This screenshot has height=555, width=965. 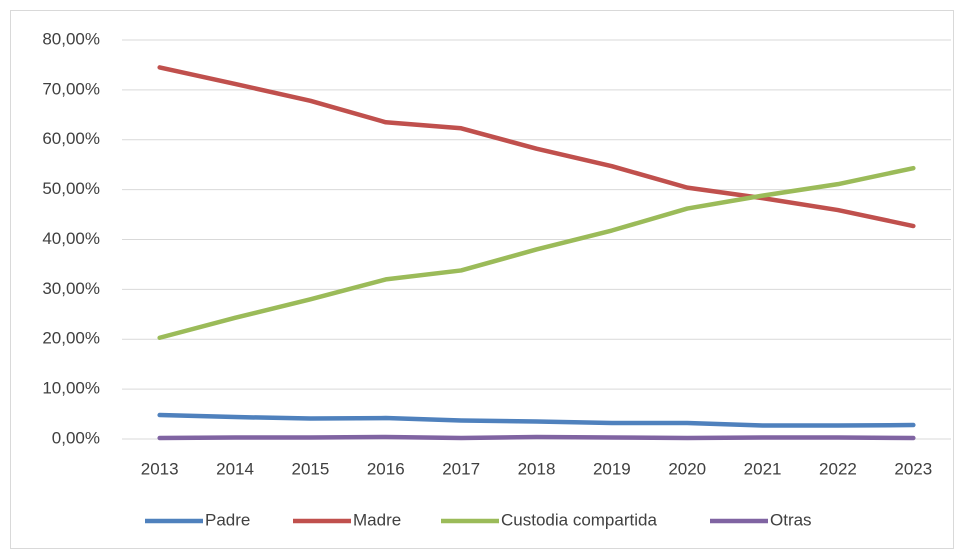 I want to click on y-tick-label: 20,00%, so click(x=71, y=338).